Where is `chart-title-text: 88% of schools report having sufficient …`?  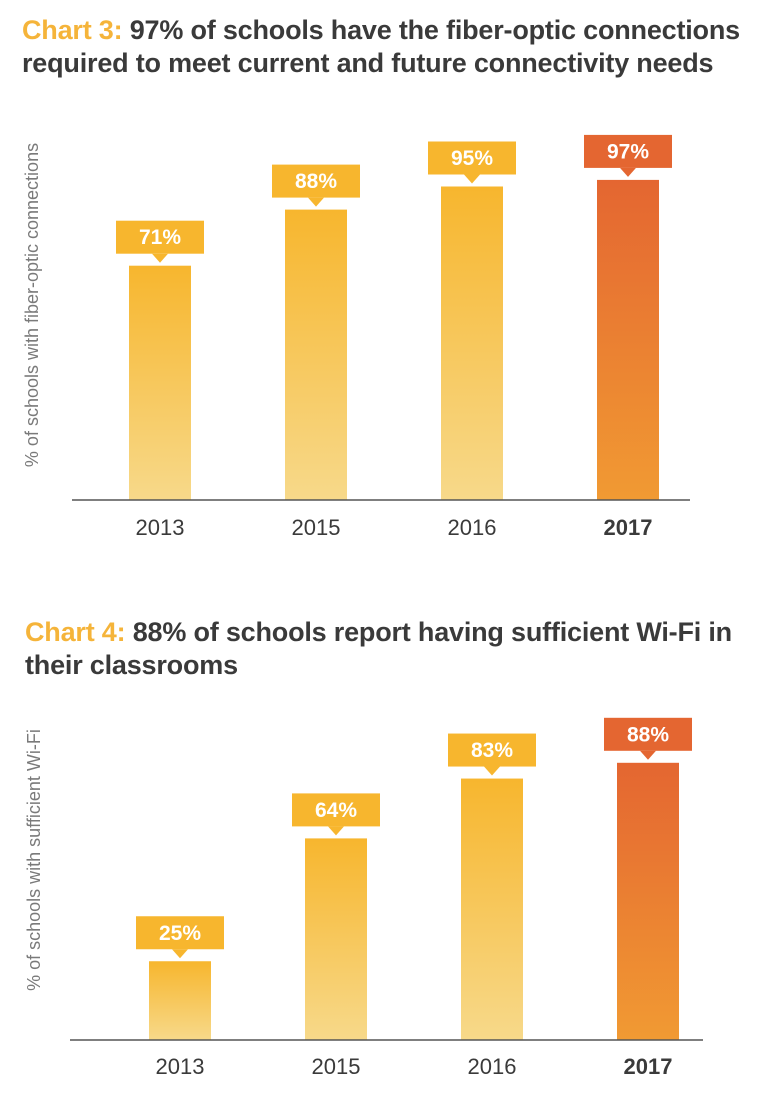
chart-title-text: 88% of schools report having sufficient … is located at coordinates (378, 648).